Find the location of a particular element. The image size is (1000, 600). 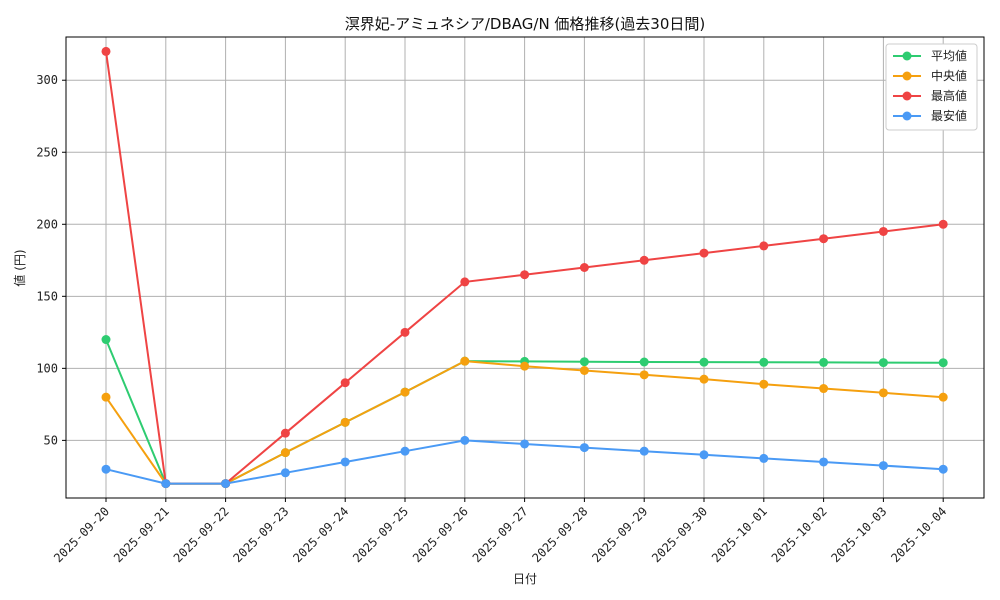

legend-label: 平均値 is located at coordinates (949, 55).